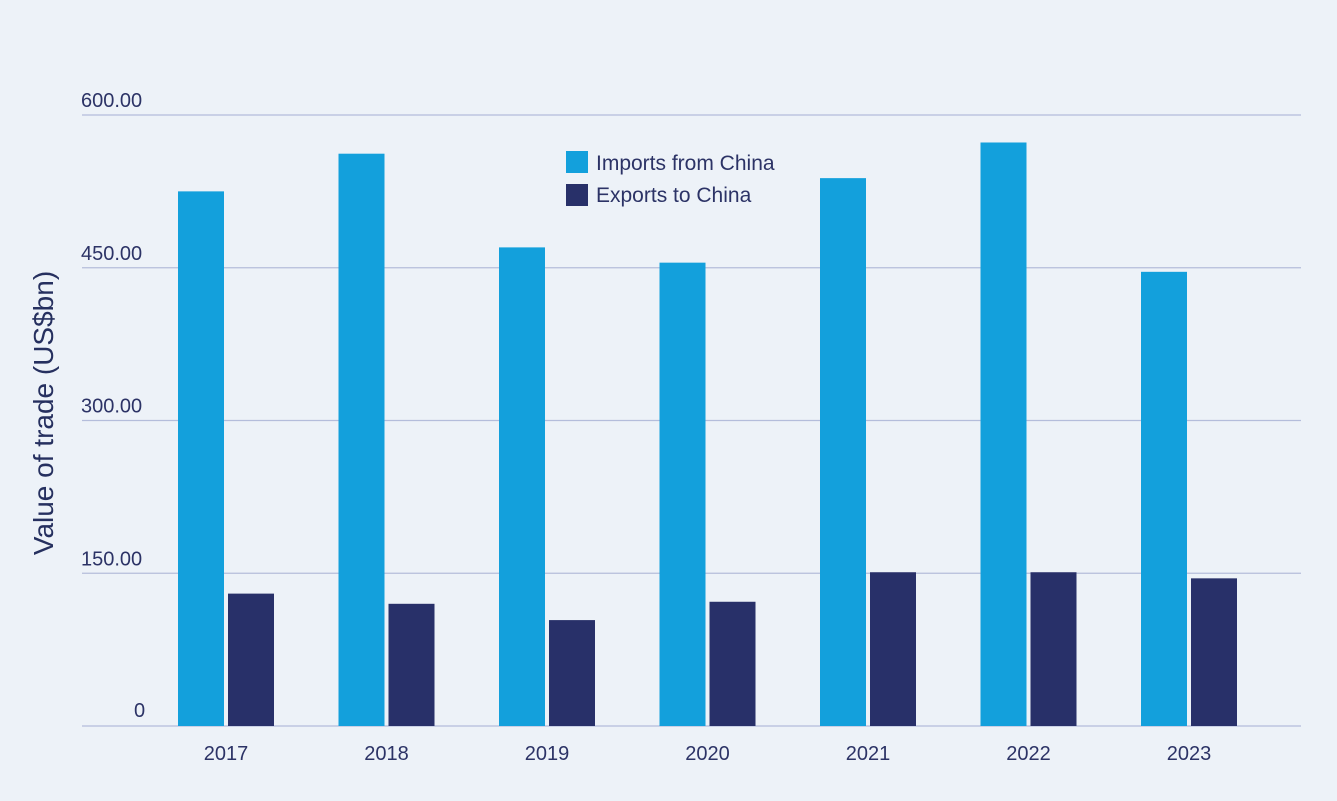 The width and height of the screenshot is (1337, 801). I want to click on bar-exports-2021, so click(893, 649).